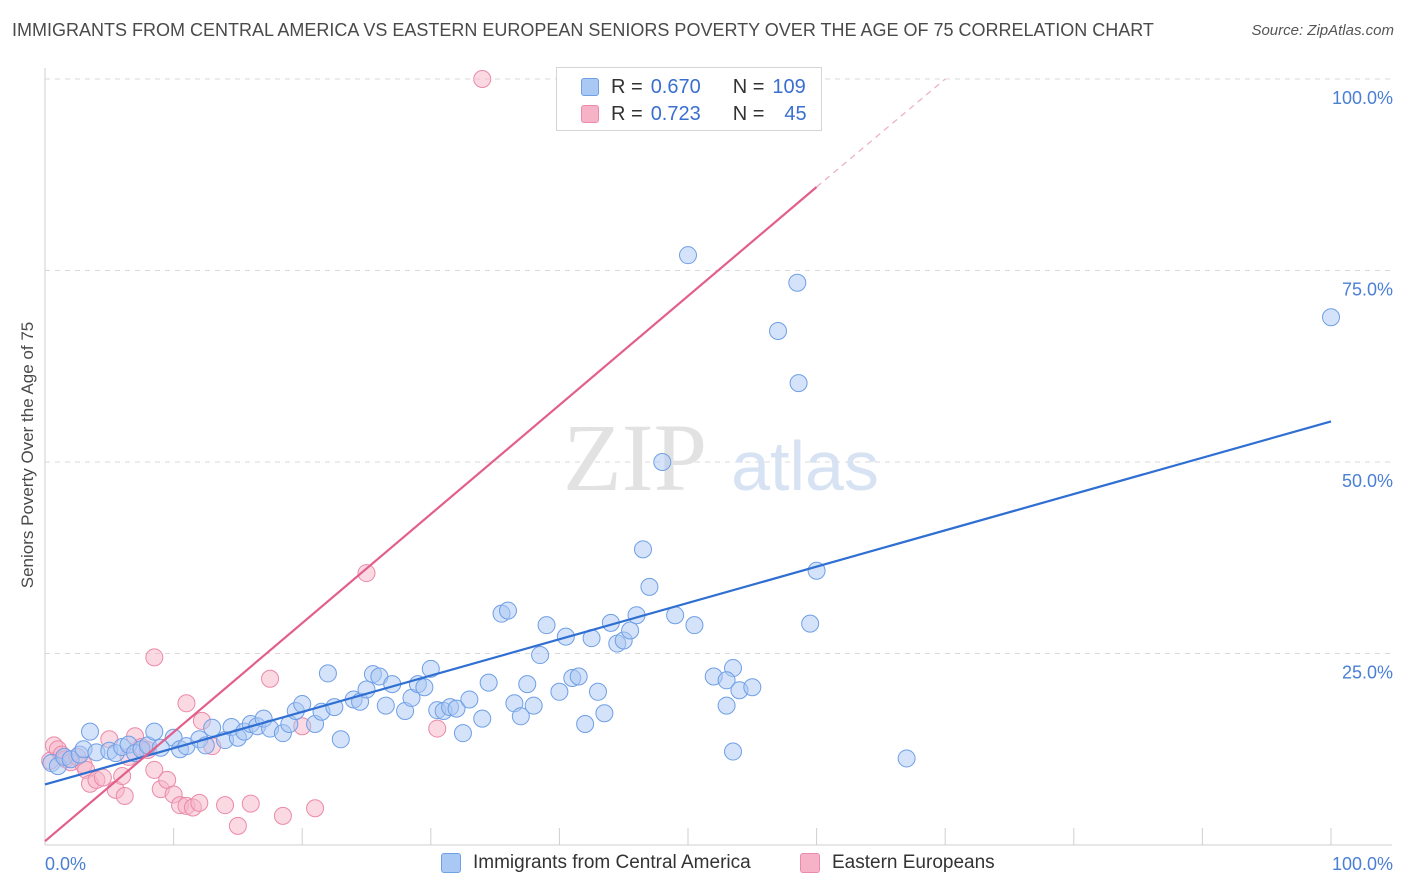 This screenshot has width=1406, height=892. What do you see at coordinates (913, 862) in the screenshot?
I see `legend-label: Eastern Europeans` at bounding box center [913, 862].